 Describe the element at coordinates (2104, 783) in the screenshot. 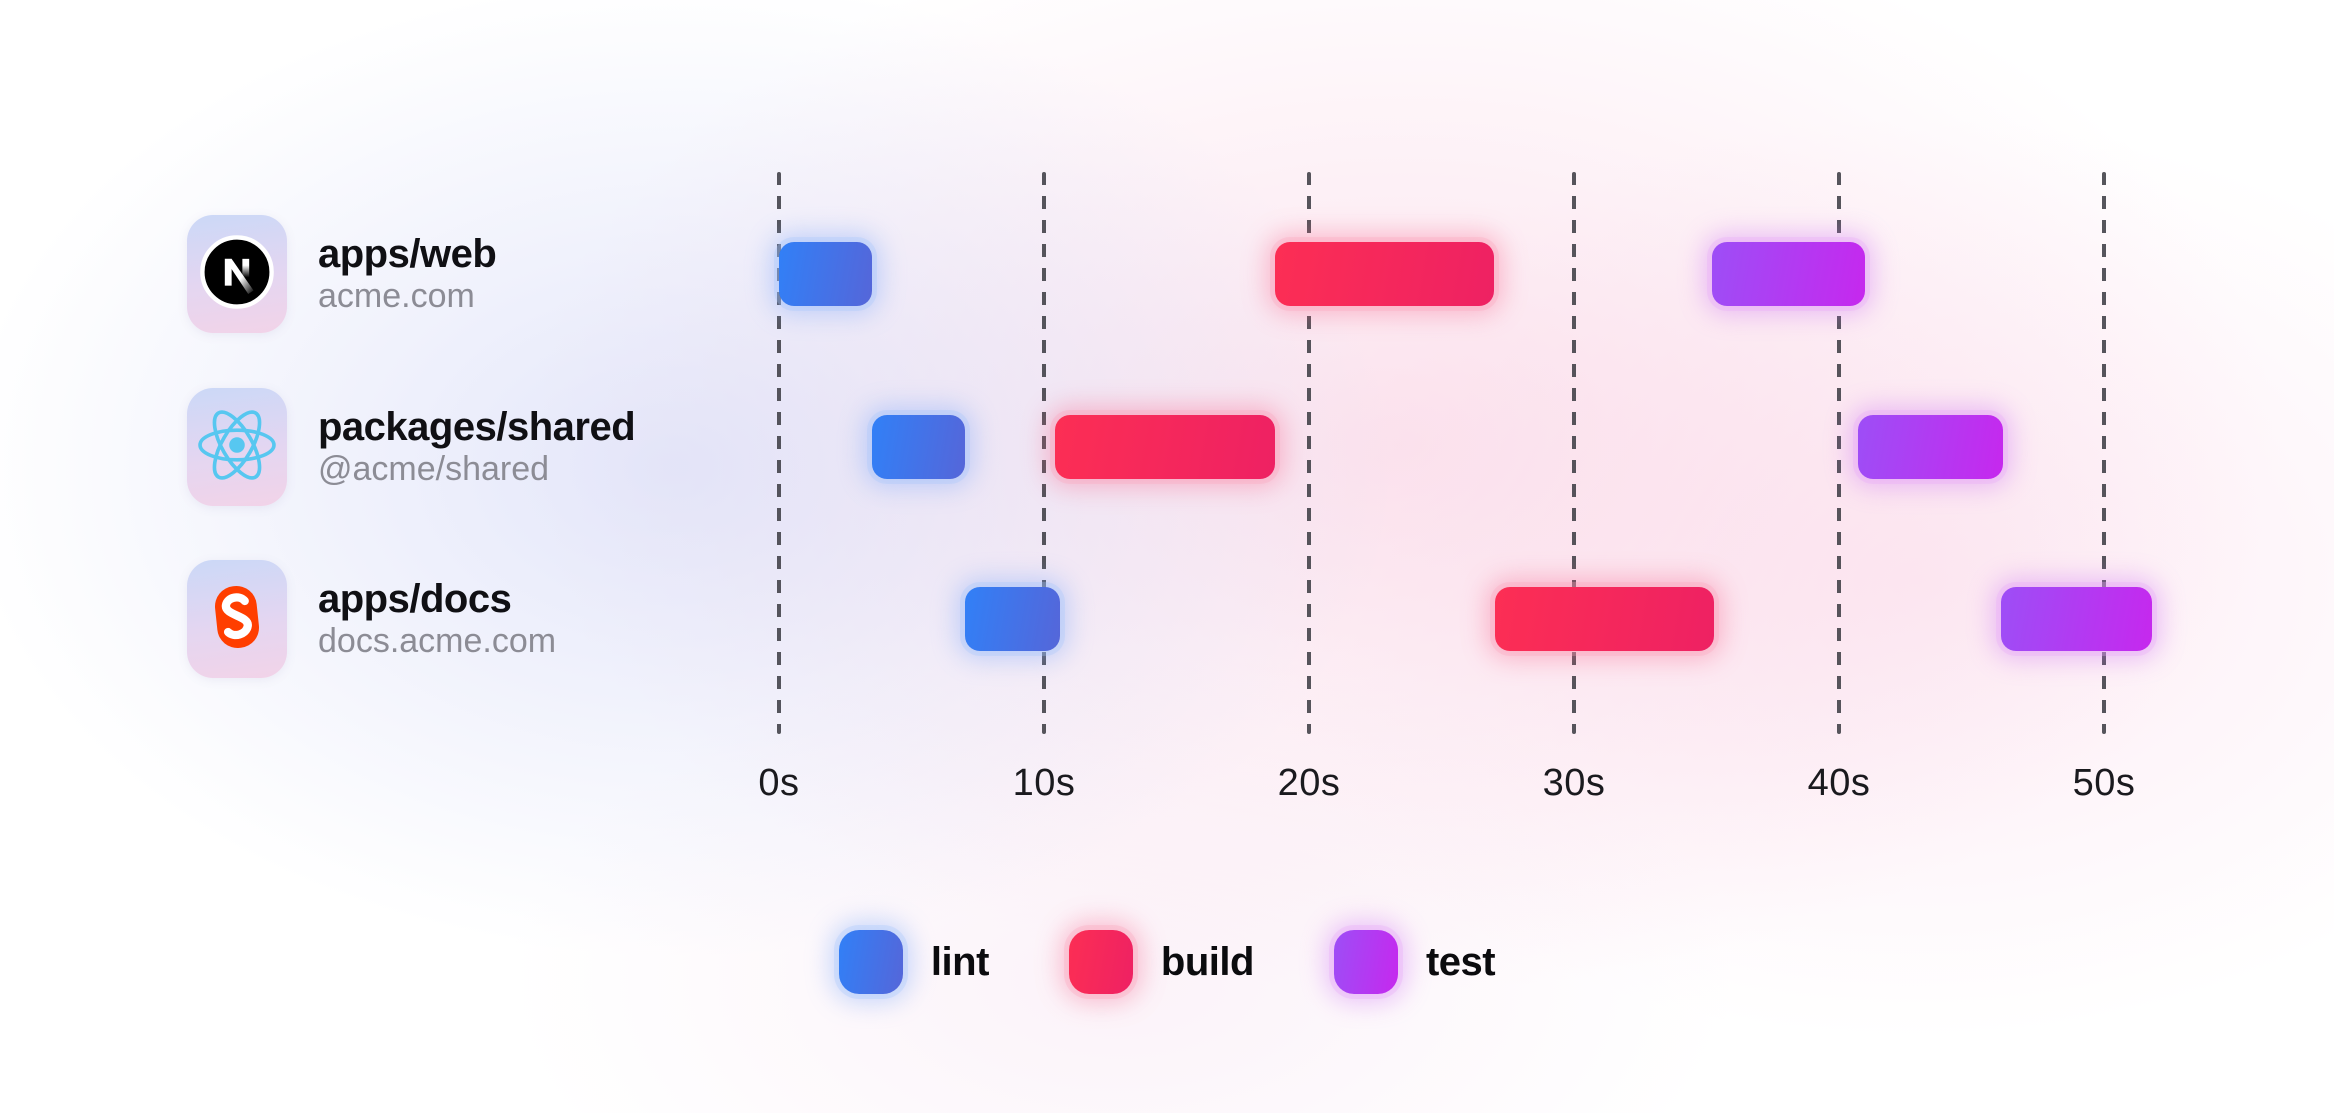

I see `axis-tick-label: 50s` at that location.